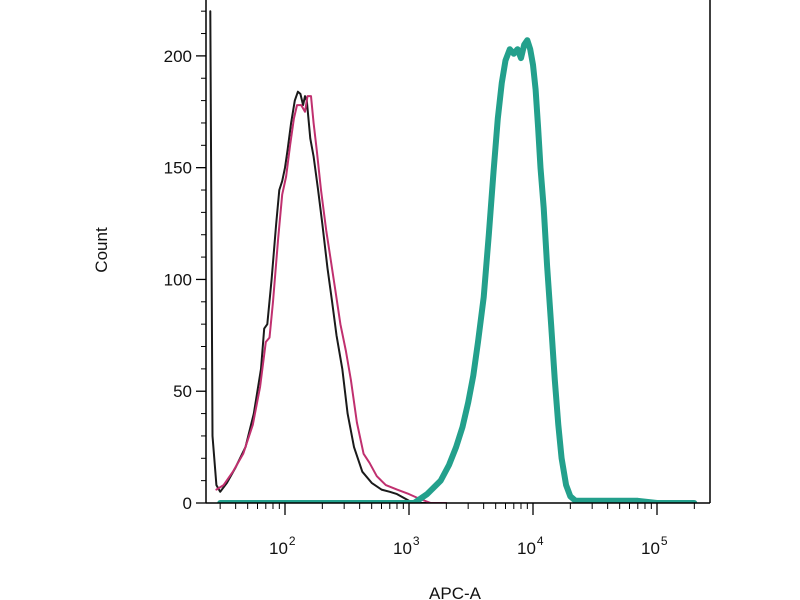  What do you see at coordinates (406, 546) in the screenshot?
I see `x-tick-label: 10³` at bounding box center [406, 546].